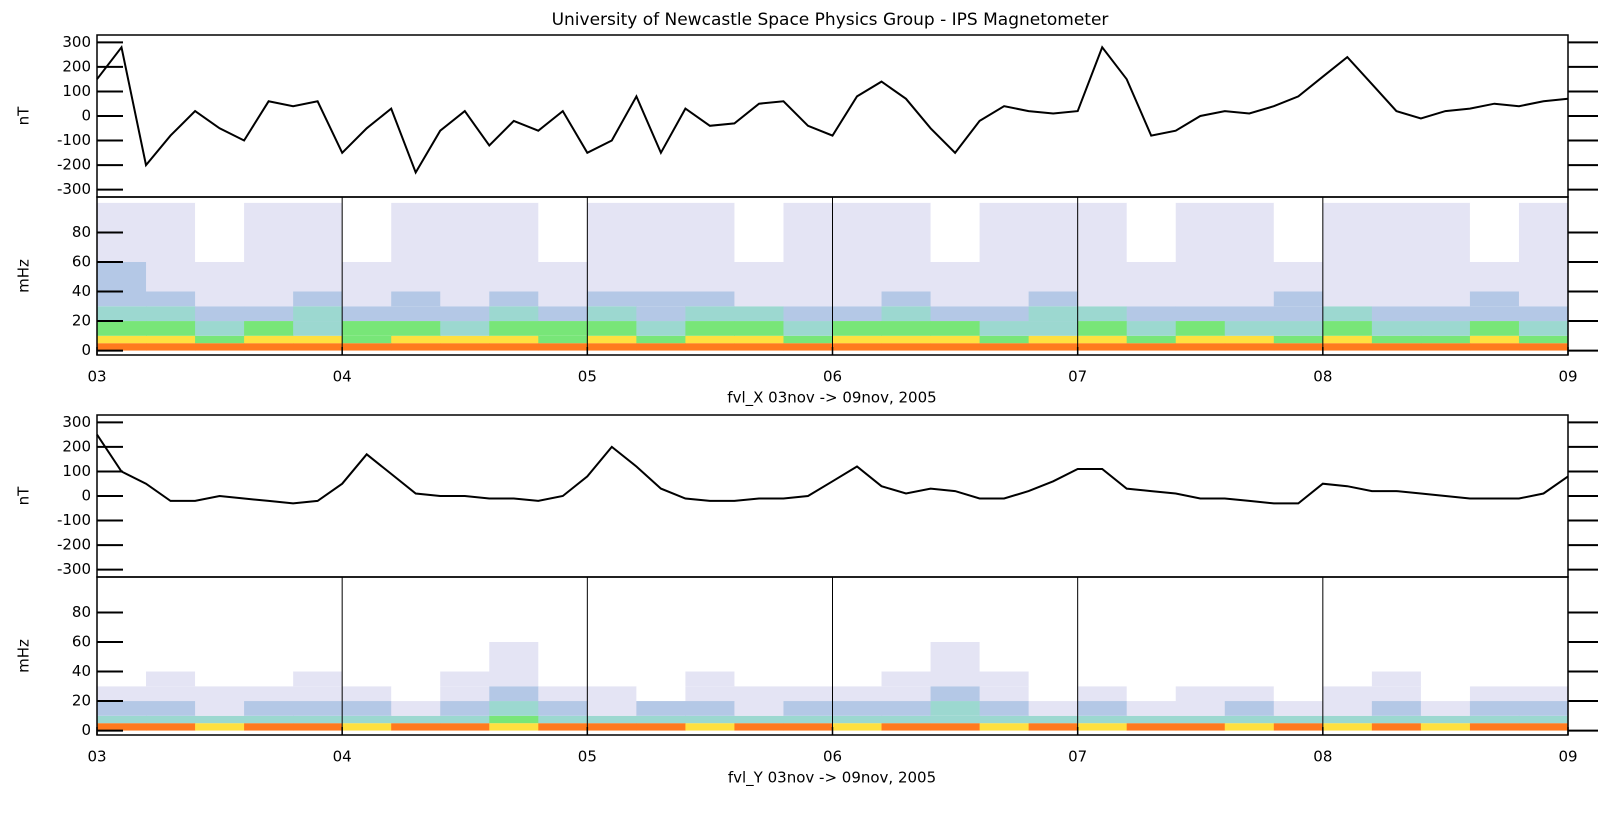 This screenshot has height=814, width=1607. What do you see at coordinates (76, 471) in the screenshot?
I see `y-tick-label: 100` at bounding box center [76, 471].